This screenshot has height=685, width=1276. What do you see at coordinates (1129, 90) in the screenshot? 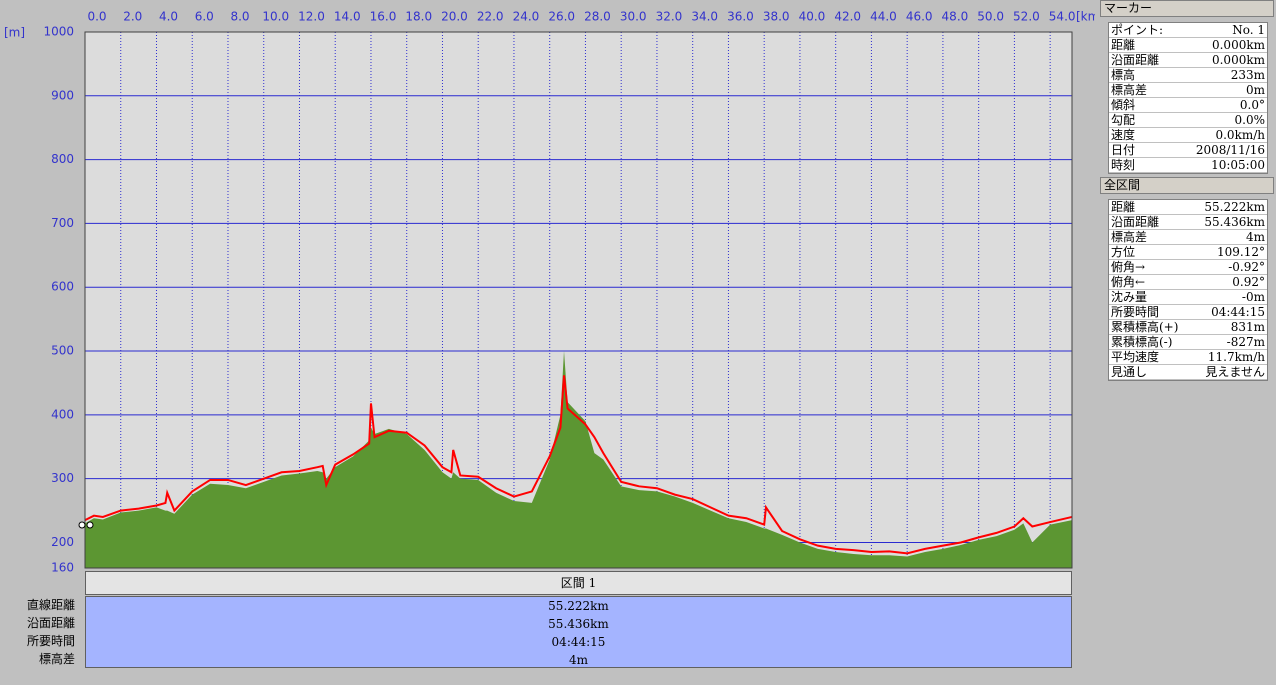
I see `row-label: 標高差` at bounding box center [1129, 90].